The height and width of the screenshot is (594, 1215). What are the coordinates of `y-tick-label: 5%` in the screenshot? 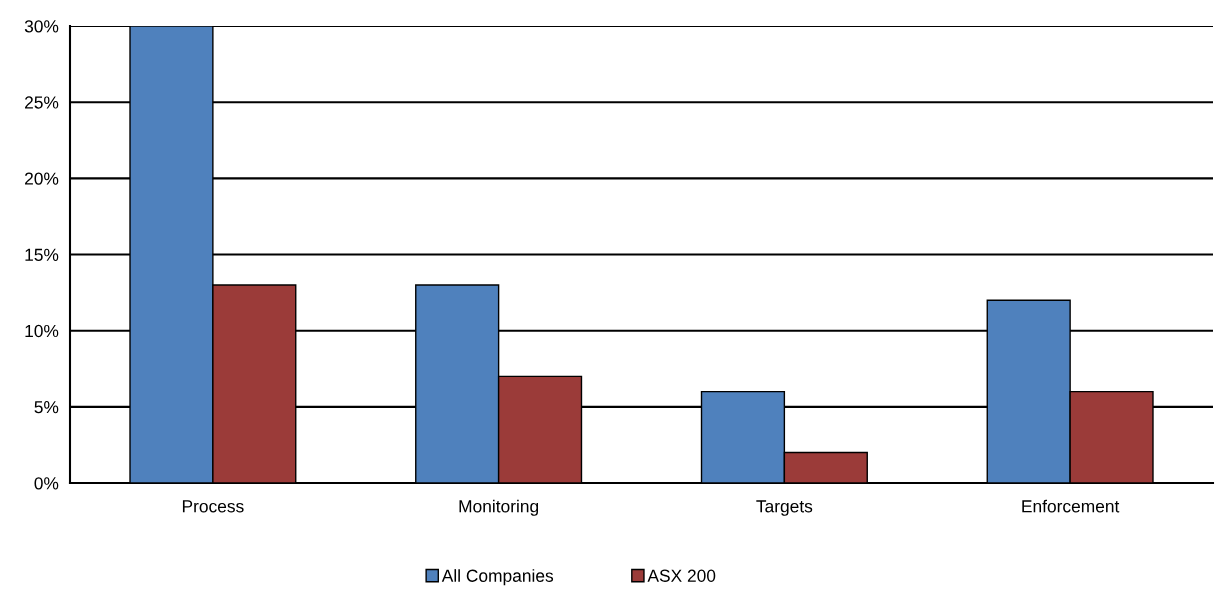 It's located at (46, 407).